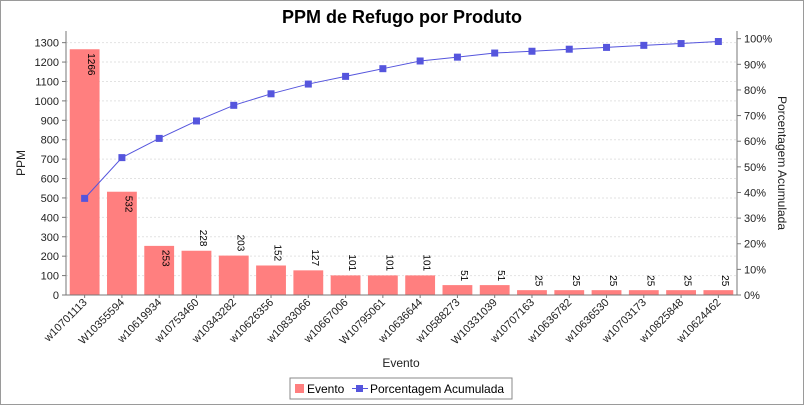 This screenshot has width=805, height=406. Describe the element at coordinates (359, 388) in the screenshot. I see `legend-line-marker` at that location.